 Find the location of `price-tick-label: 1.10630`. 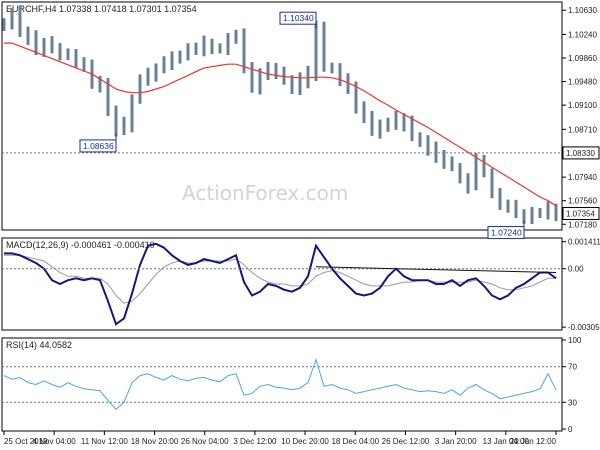

price-tick-label: 1.10630 is located at coordinates (582, 10).